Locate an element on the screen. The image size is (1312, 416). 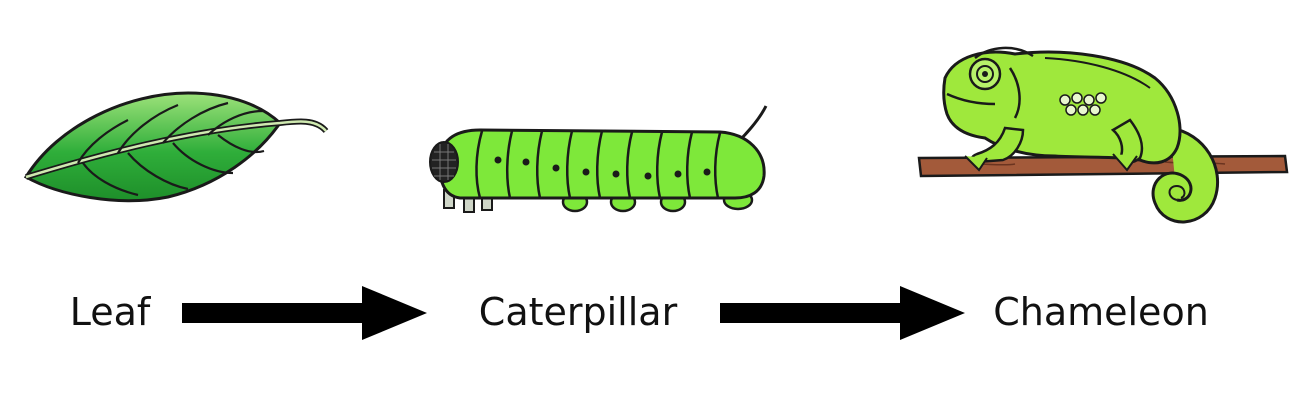
leaf-icon is located at coordinates (176, 147).